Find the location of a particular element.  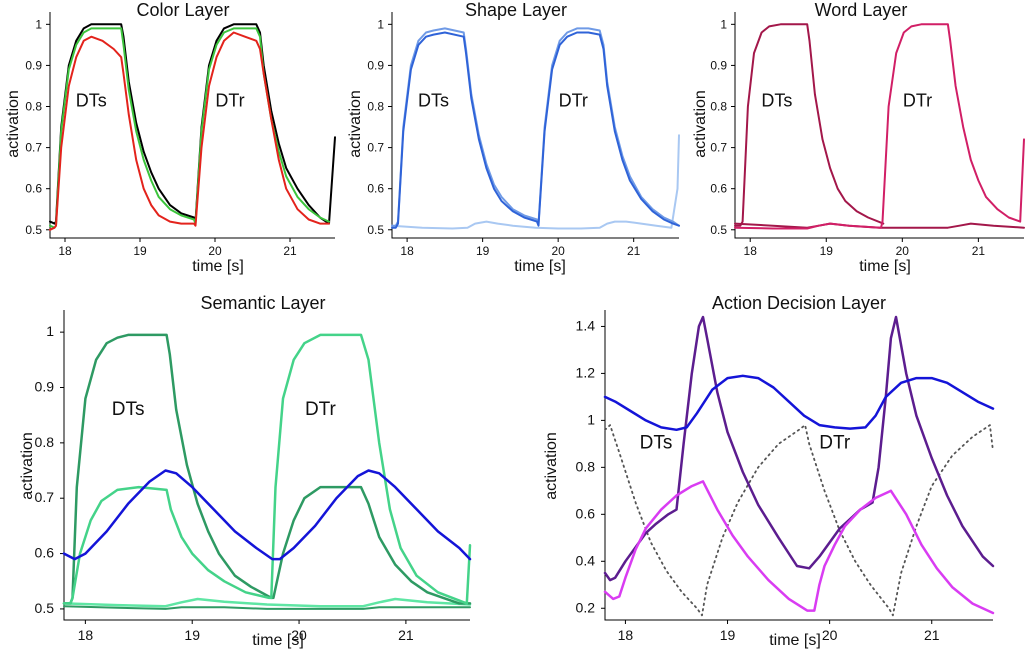

panel-title: Word Layer is located at coordinates (861, 10).